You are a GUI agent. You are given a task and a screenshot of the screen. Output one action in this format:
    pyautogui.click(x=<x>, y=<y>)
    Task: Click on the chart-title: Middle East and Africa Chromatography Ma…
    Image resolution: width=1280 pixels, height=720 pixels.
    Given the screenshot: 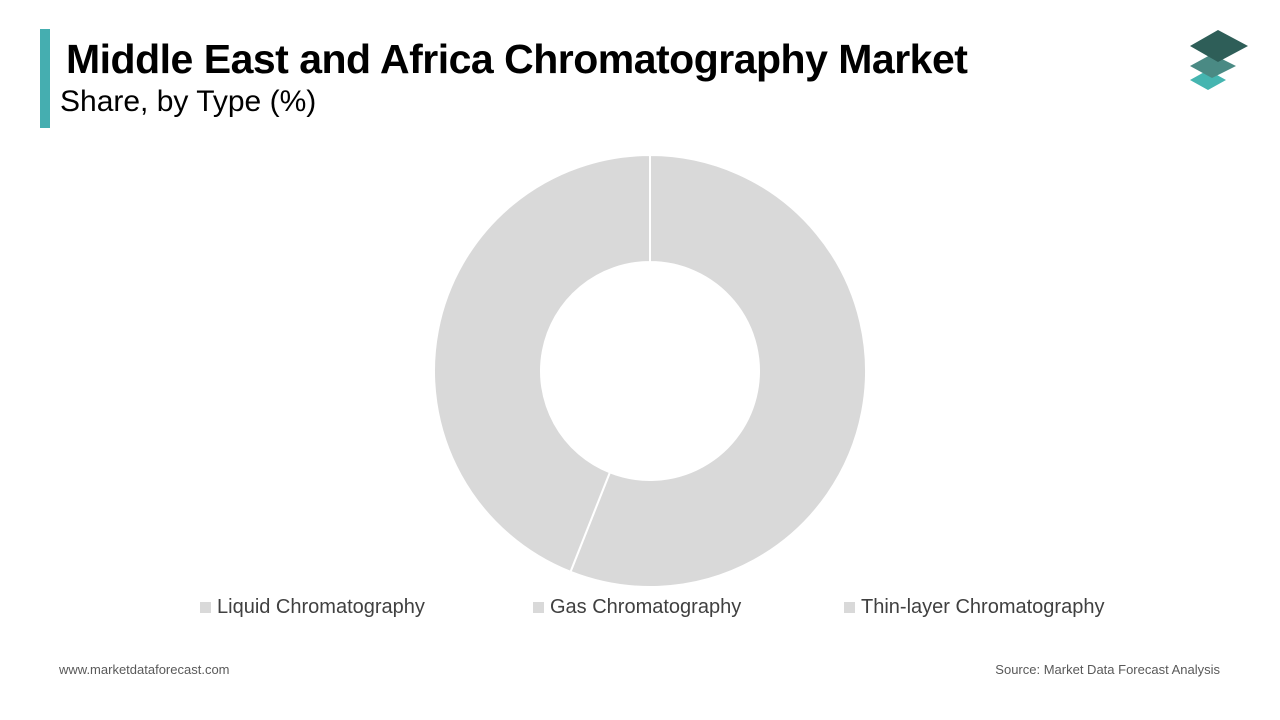 What is the action you would take?
    pyautogui.click(x=517, y=59)
    